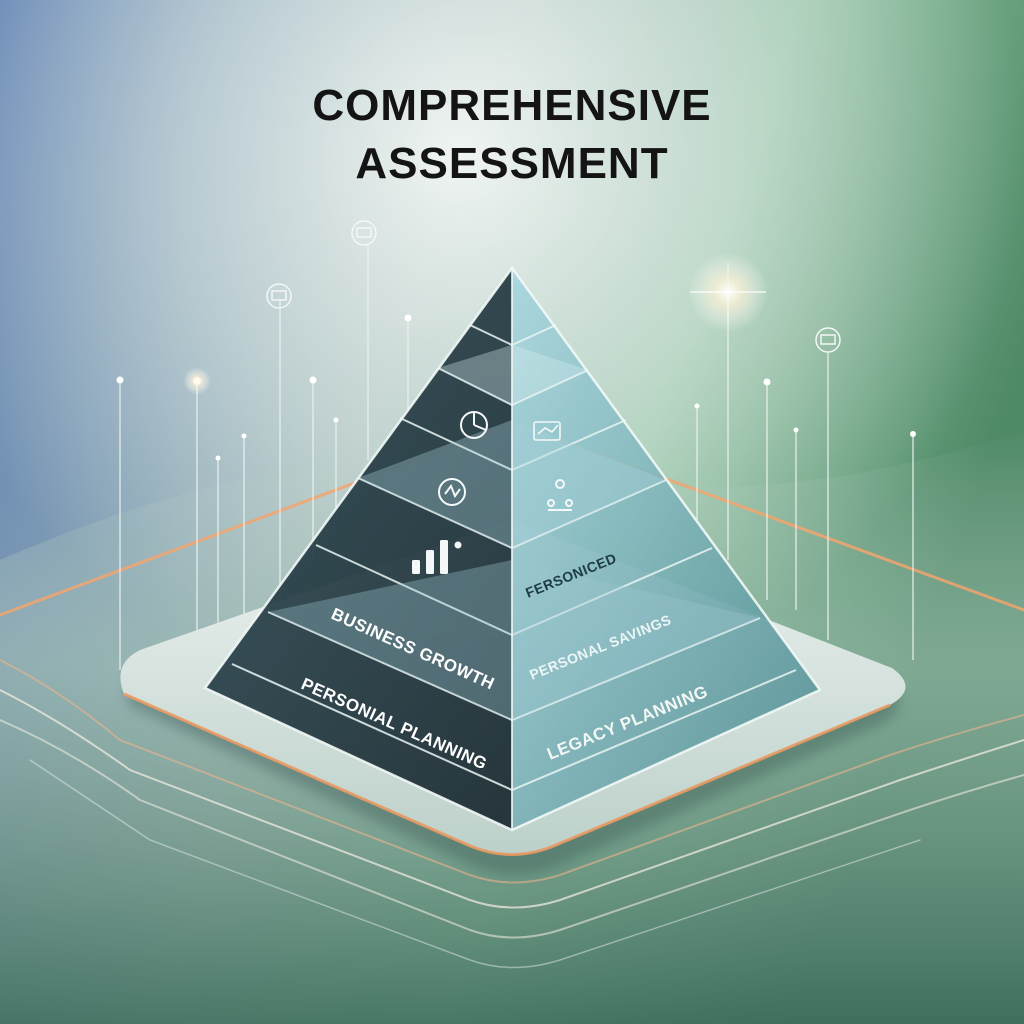  I want to click on bar-chart-icon, so click(437, 557).